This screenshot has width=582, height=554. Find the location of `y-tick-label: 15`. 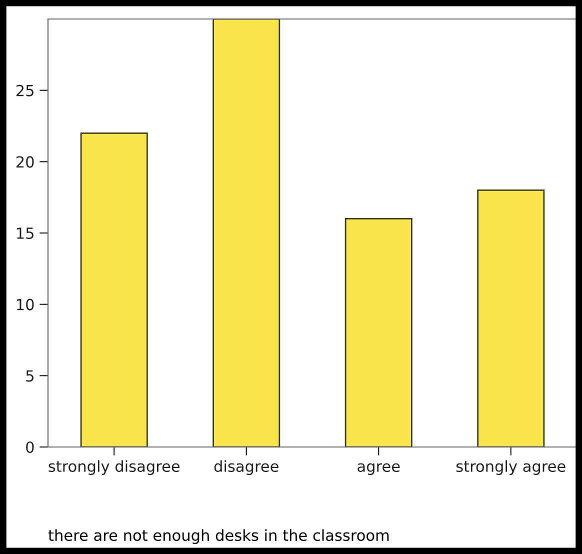

y-tick-label: 15 is located at coordinates (25, 234).